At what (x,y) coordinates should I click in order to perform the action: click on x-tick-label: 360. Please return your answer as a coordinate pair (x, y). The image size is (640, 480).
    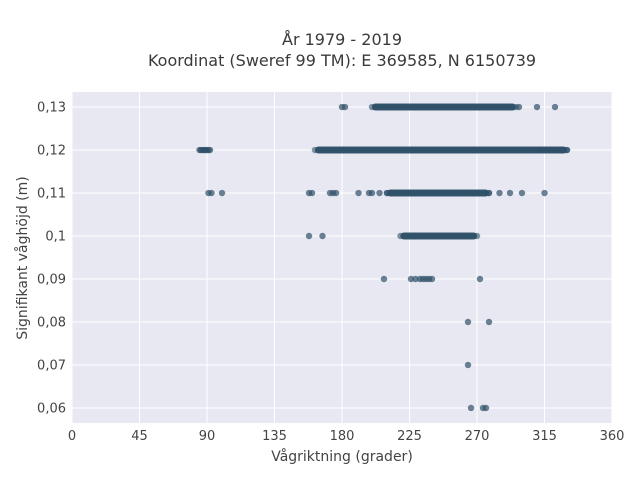
    Looking at the image, I should click on (612, 436).